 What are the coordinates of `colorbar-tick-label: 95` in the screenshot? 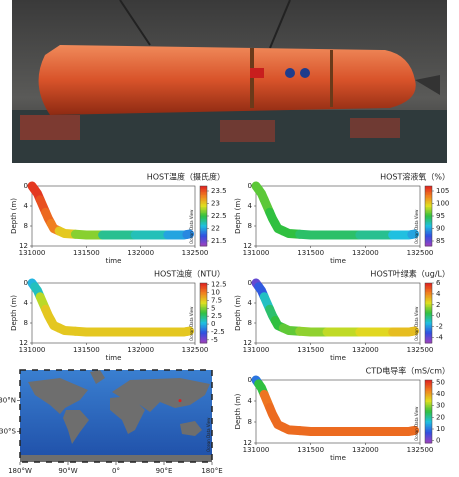 It's located at (440, 216).